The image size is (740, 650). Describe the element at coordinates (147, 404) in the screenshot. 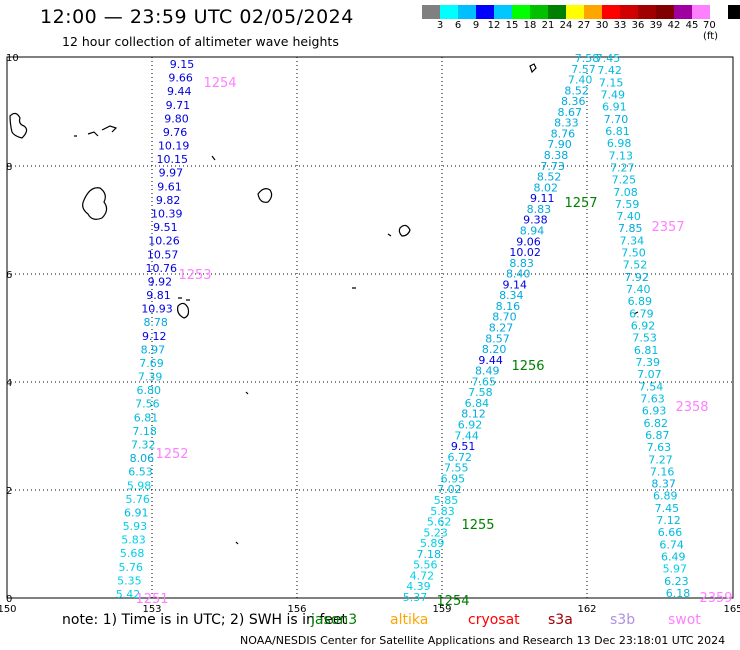

I see `wave-height-value: 7.56` at that location.